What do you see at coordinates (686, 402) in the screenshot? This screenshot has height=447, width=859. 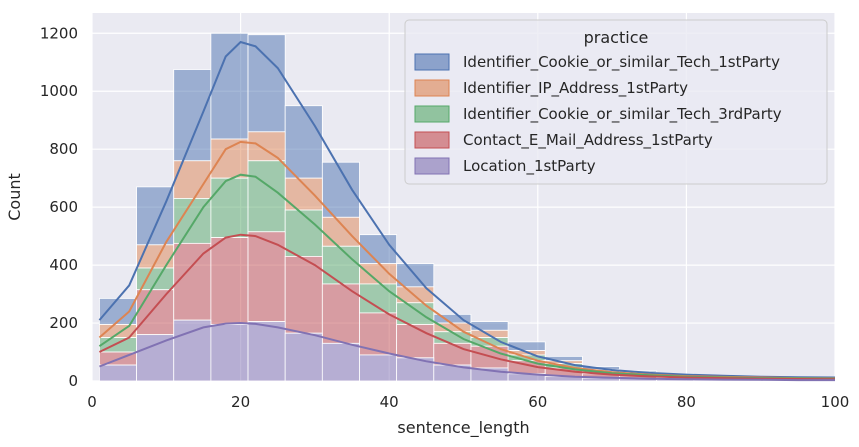 I see `x-tick-label: 80` at bounding box center [686, 402].